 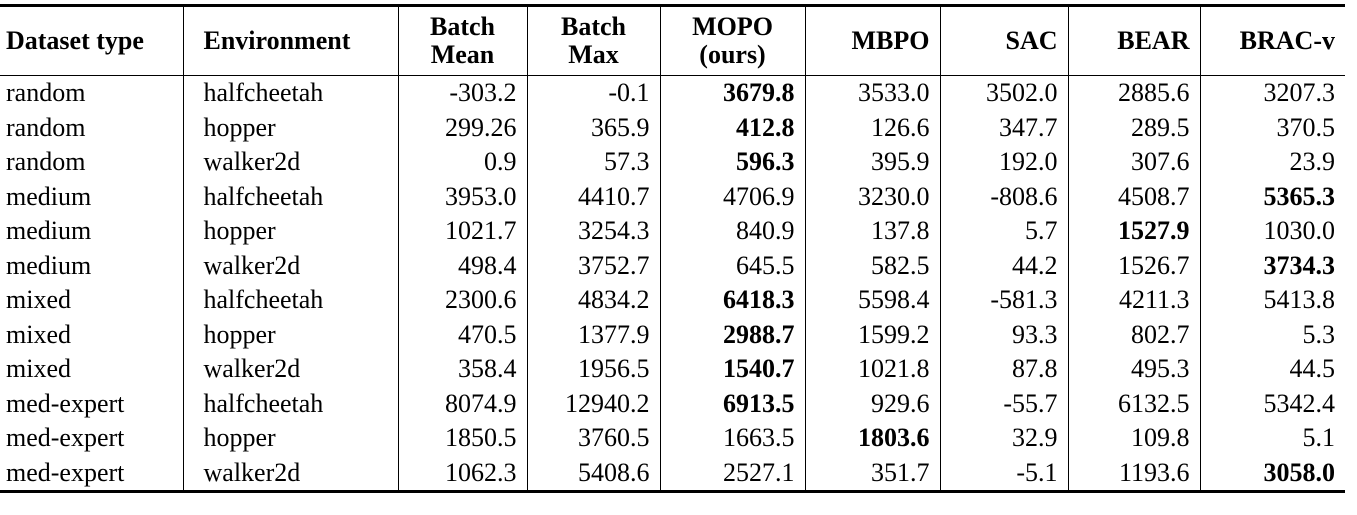 What do you see at coordinates (1003, 438) in the screenshot?
I see `score: 32.9` at bounding box center [1003, 438].